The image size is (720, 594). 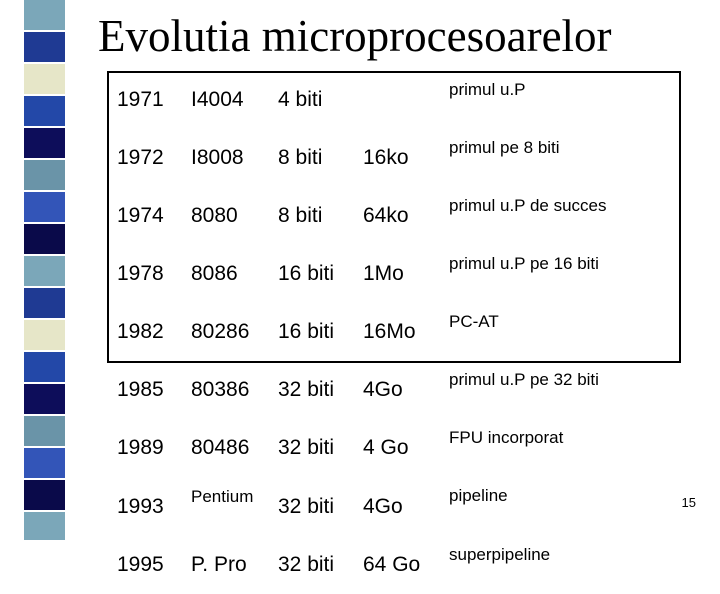 What do you see at coordinates (214, 273) in the screenshot?
I see `processor-cell: 8086` at bounding box center [214, 273].